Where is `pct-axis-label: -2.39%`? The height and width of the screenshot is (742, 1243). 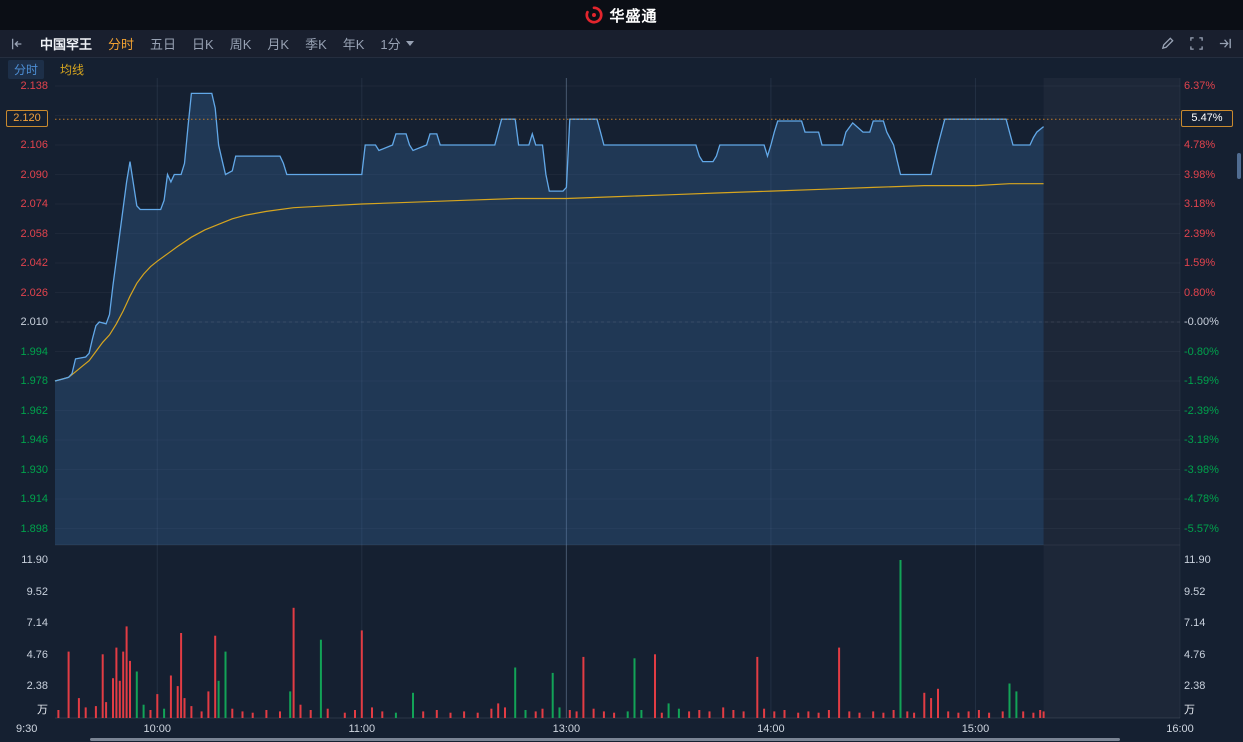 pct-axis-label: -2.39% is located at coordinates (1201, 410).